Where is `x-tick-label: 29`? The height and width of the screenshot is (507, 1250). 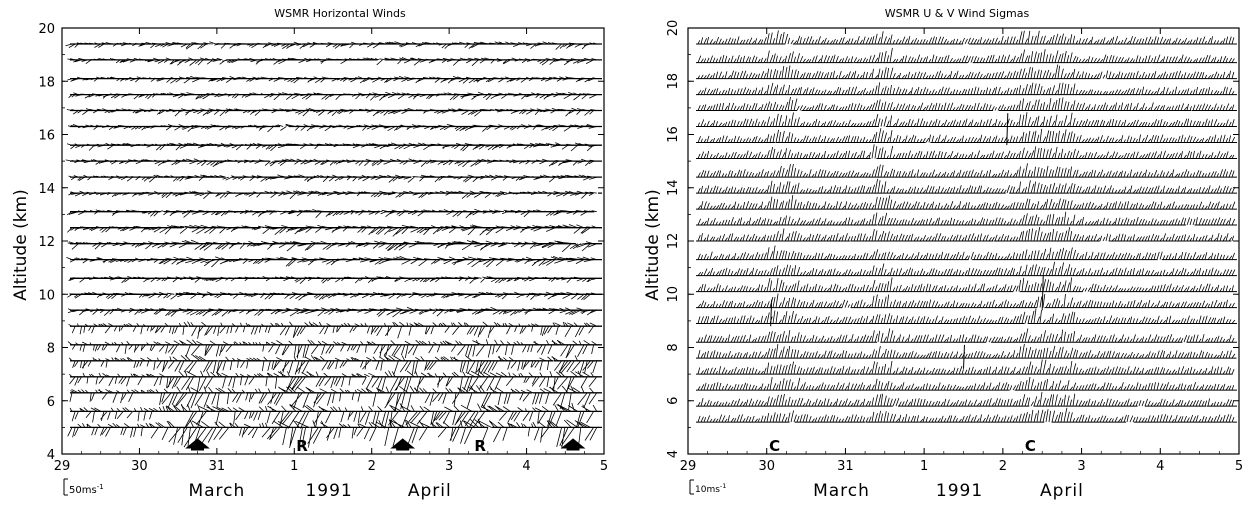 x-tick-label: 29 is located at coordinates (62, 466).